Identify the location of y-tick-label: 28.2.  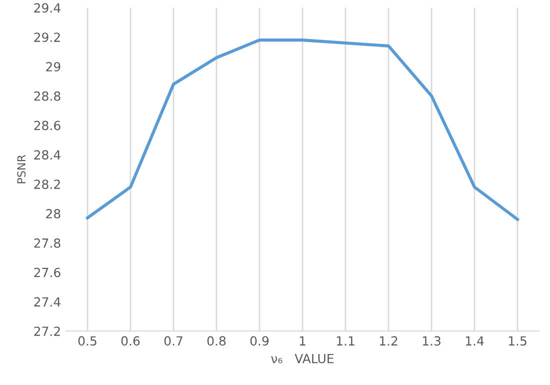
(47, 185).